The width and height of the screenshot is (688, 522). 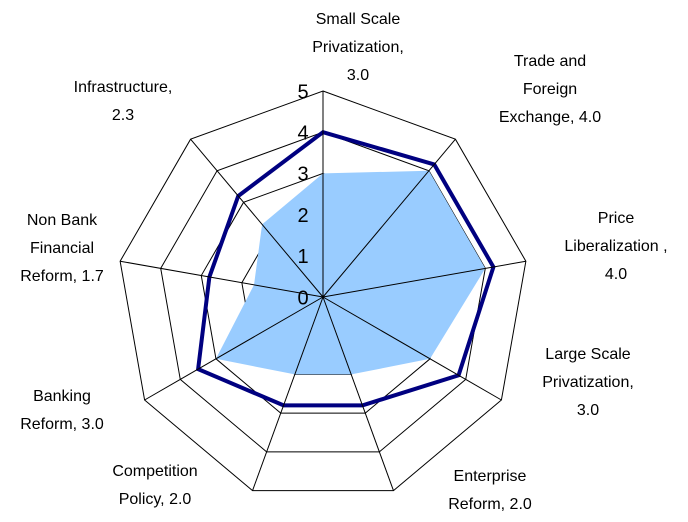 What do you see at coordinates (62, 396) in the screenshot?
I see `category-label: Banking` at bounding box center [62, 396].